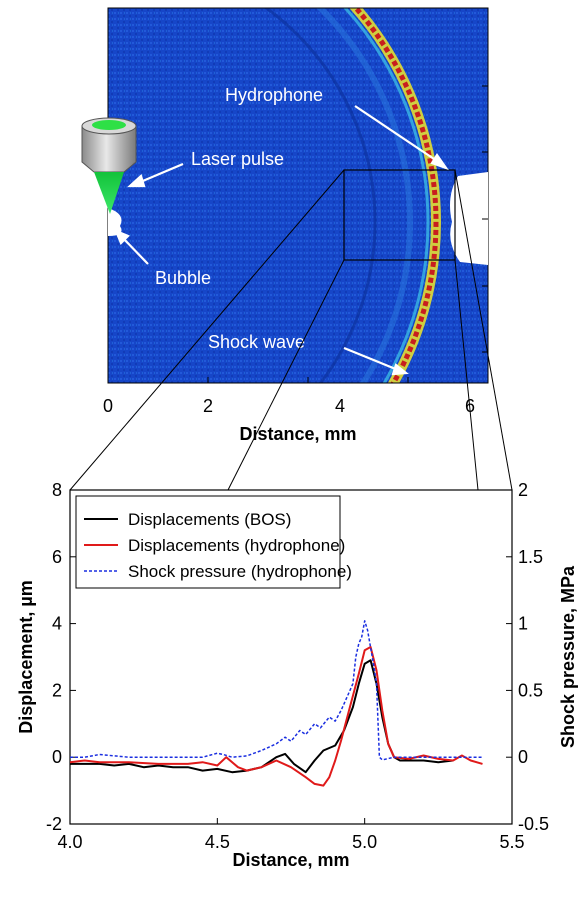  Describe the element at coordinates (400, 369) in the screenshot. I see `shock-arrowhead` at that location.